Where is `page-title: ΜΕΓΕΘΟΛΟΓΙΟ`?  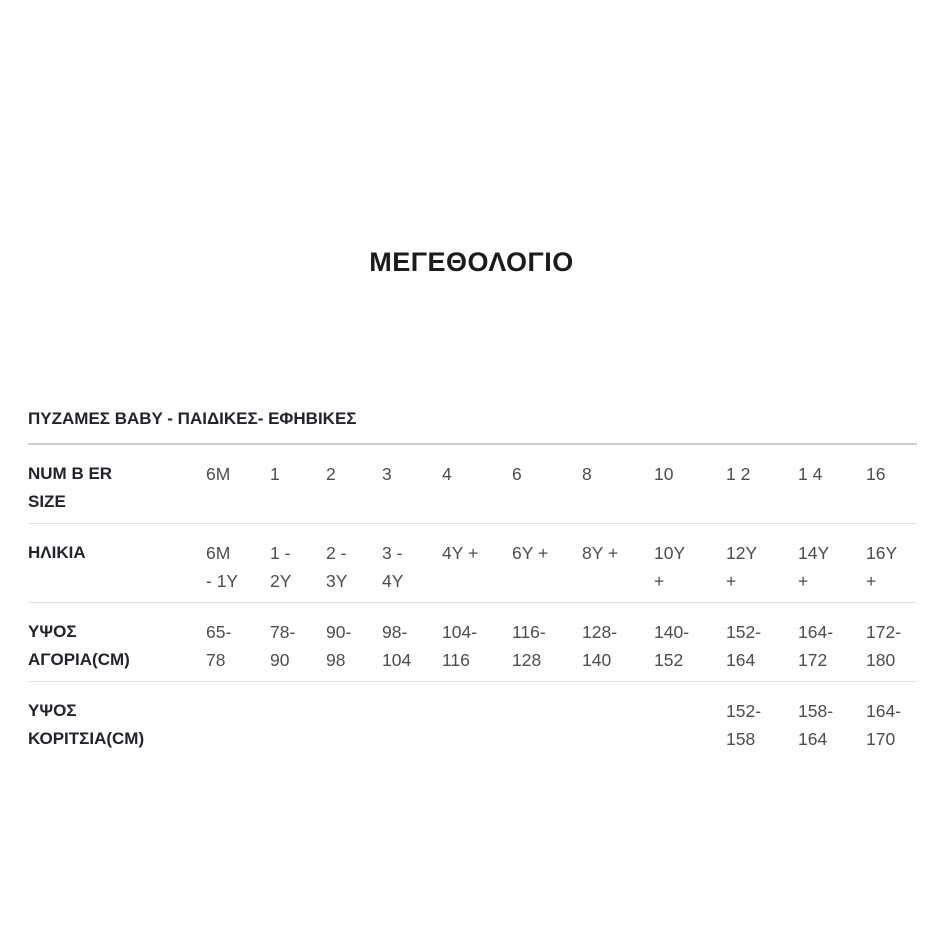 page-title: ΜΕΓΕΘΟΛΟΓΙΟ is located at coordinates (471, 262).